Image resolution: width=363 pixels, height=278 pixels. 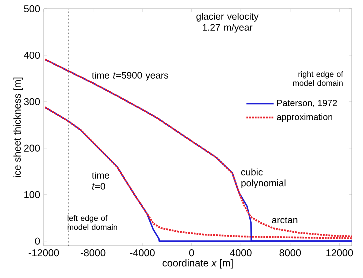 I want to click on y-tick-label: 100, so click(x=32, y=194).